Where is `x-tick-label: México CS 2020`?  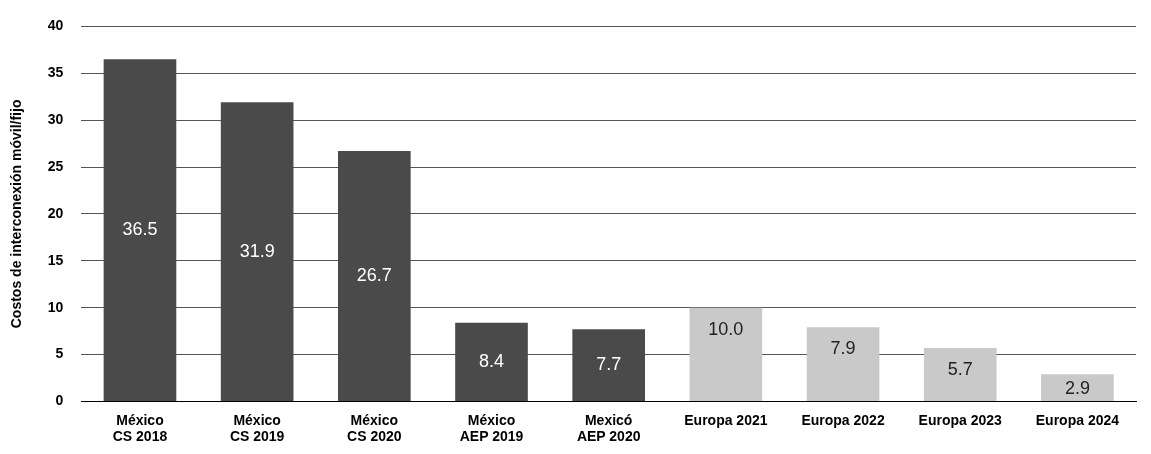 x-tick-label: México CS 2020 is located at coordinates (374, 428).